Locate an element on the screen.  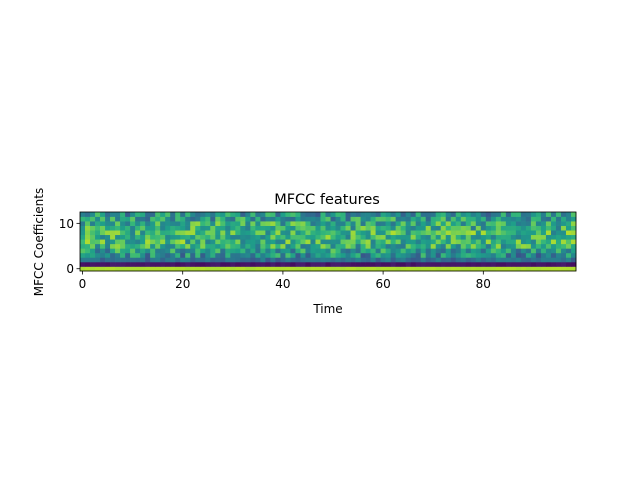
plot-frame is located at coordinates (328, 241).